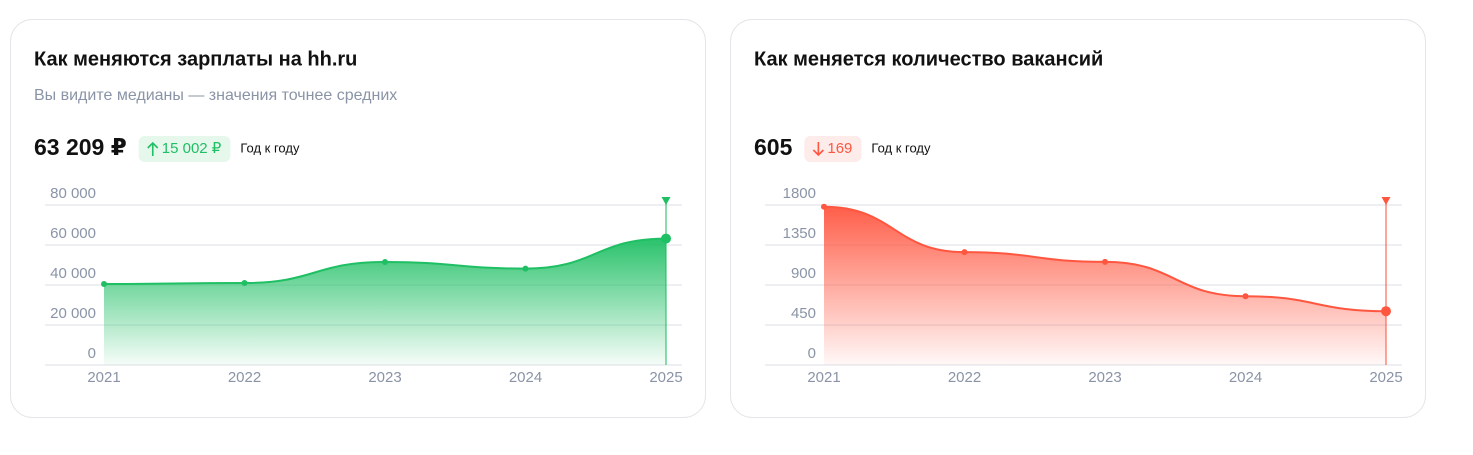 The image size is (1473, 455). What do you see at coordinates (928, 59) in the screenshot?
I see `card-title: Как меняется количество вакансий` at bounding box center [928, 59].